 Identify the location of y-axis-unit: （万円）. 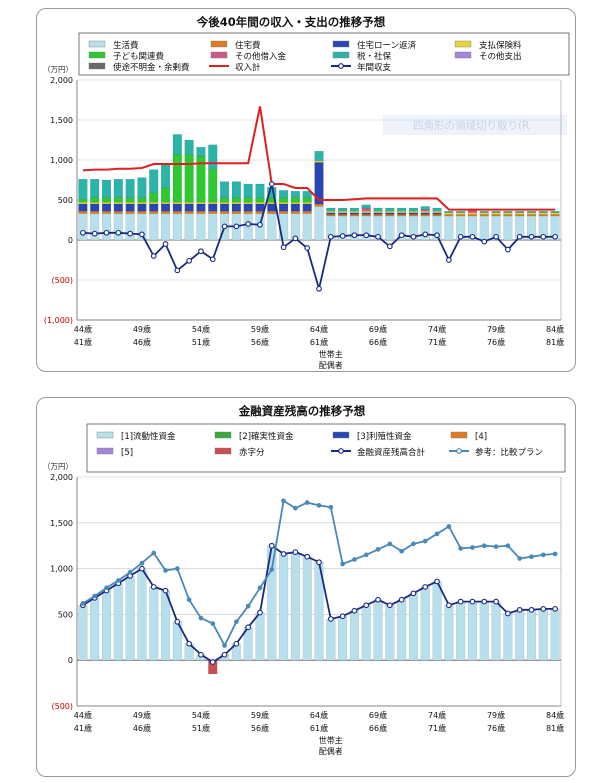
(58, 466).